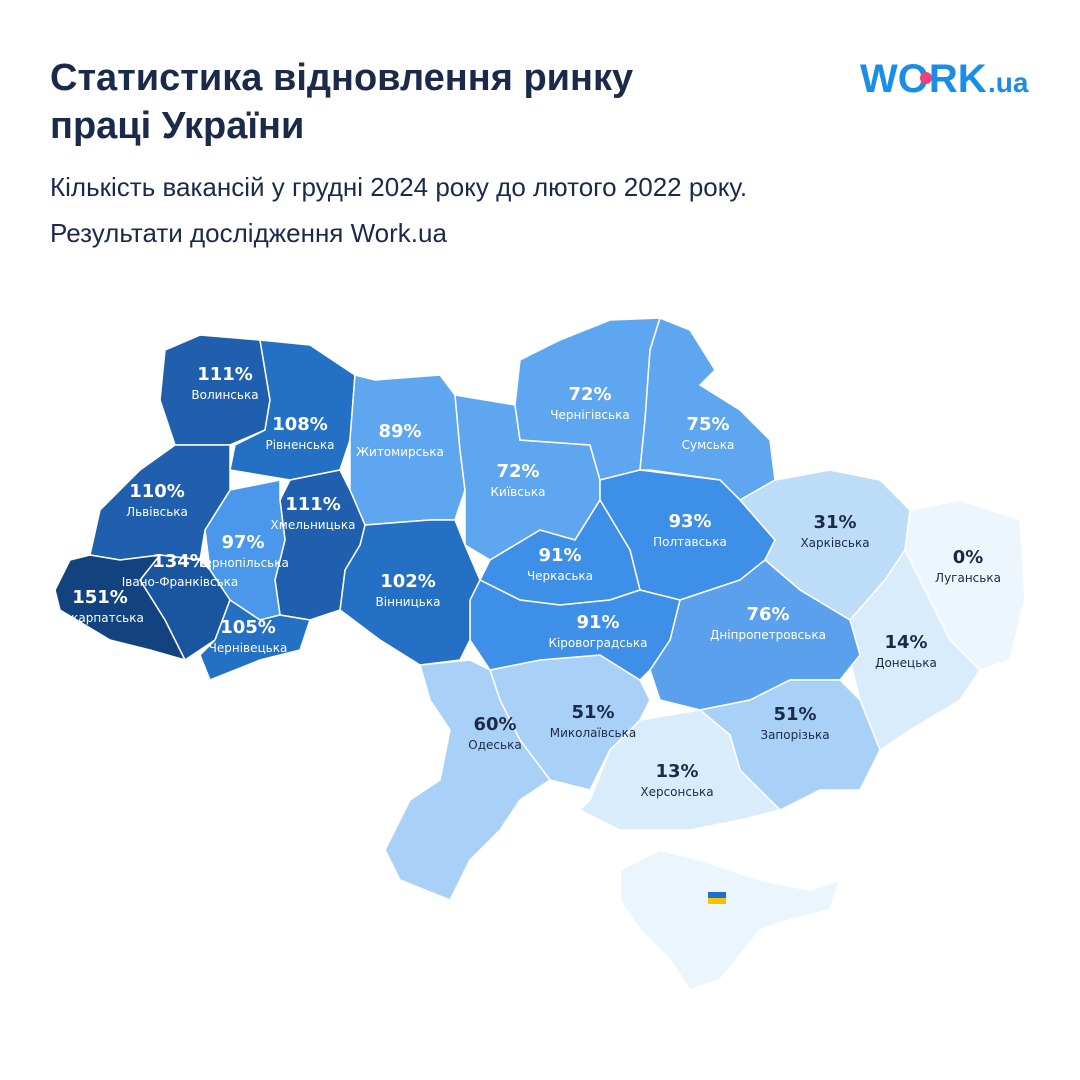 The height and width of the screenshot is (1080, 1080). I want to click on region-value: 31%, so click(834, 522).